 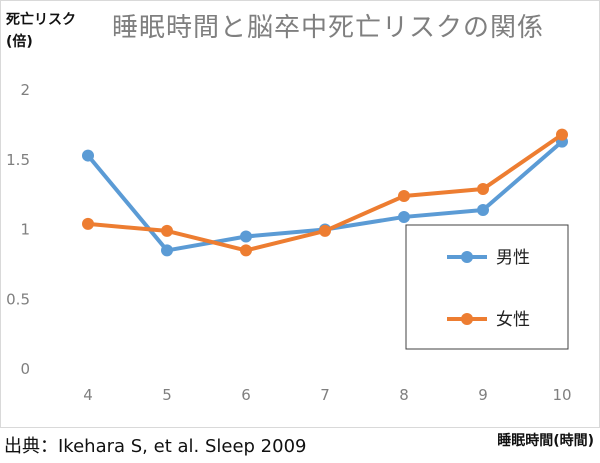 I want to click on y-axis-unit-label: (倍), so click(x=19, y=42).